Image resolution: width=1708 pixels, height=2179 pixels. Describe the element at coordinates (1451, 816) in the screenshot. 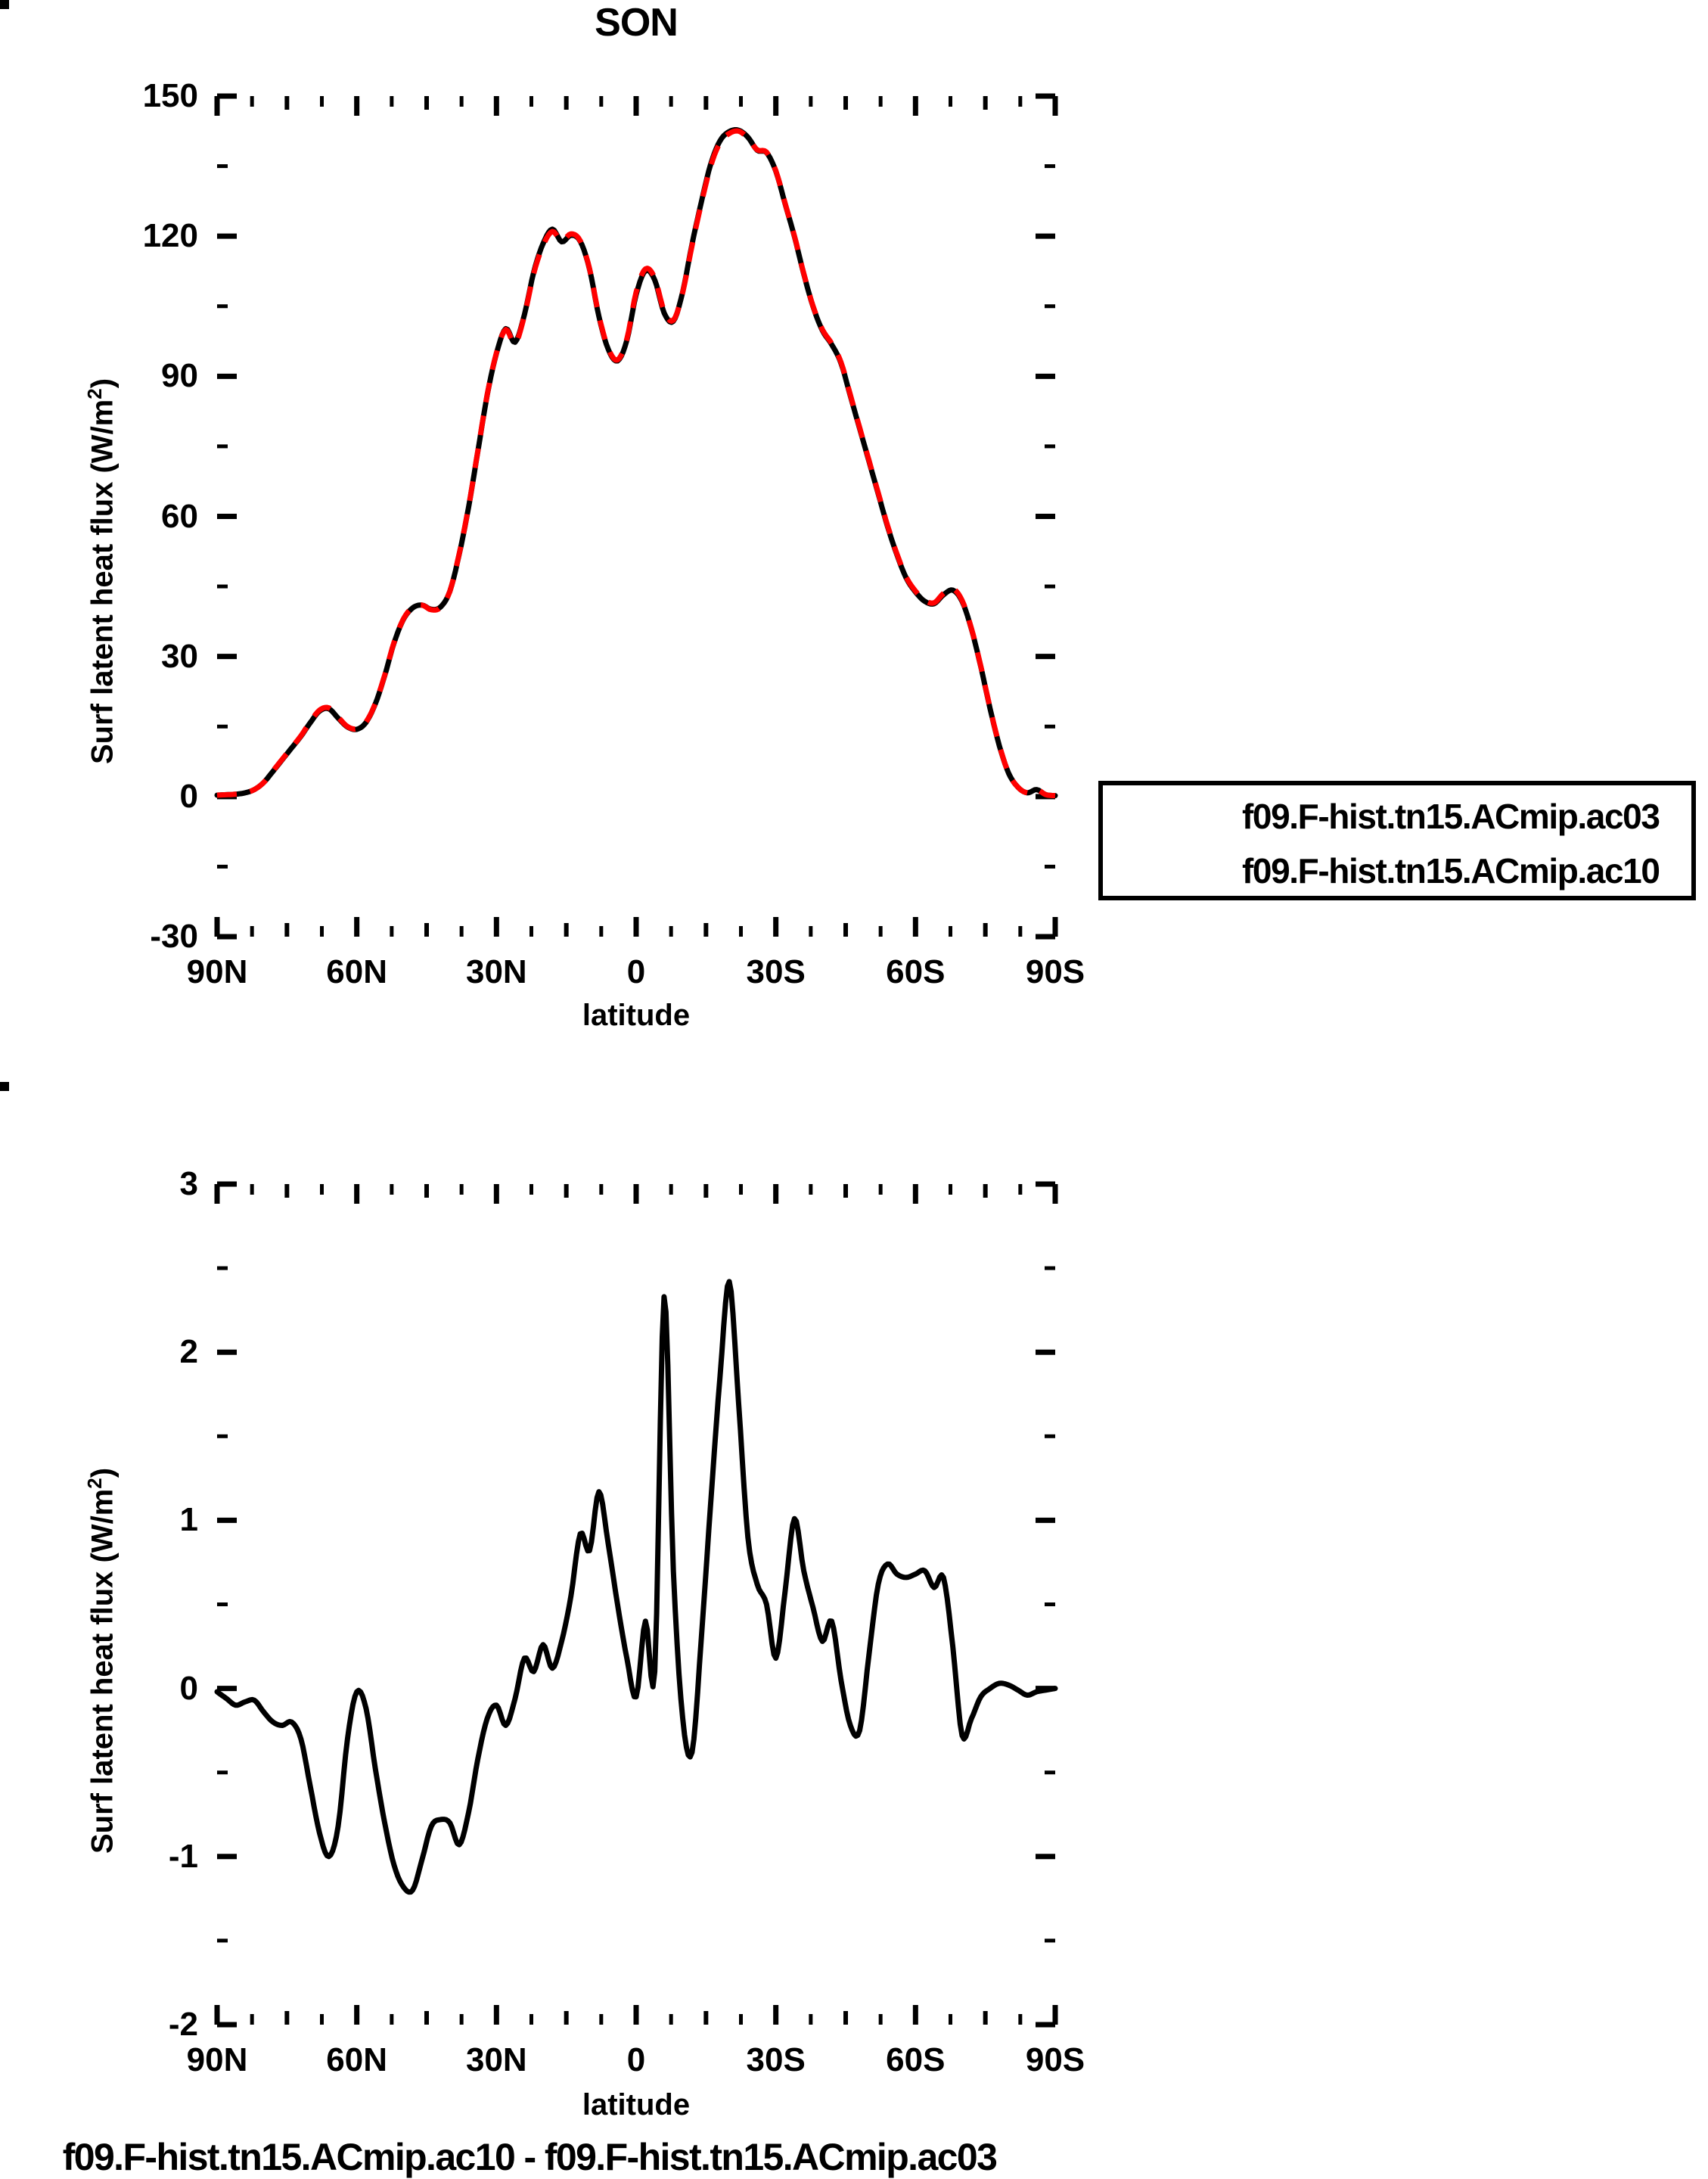

I see `legend-label-ac03: f09.F-hist.tn15.ACmip.ac03` at that location.